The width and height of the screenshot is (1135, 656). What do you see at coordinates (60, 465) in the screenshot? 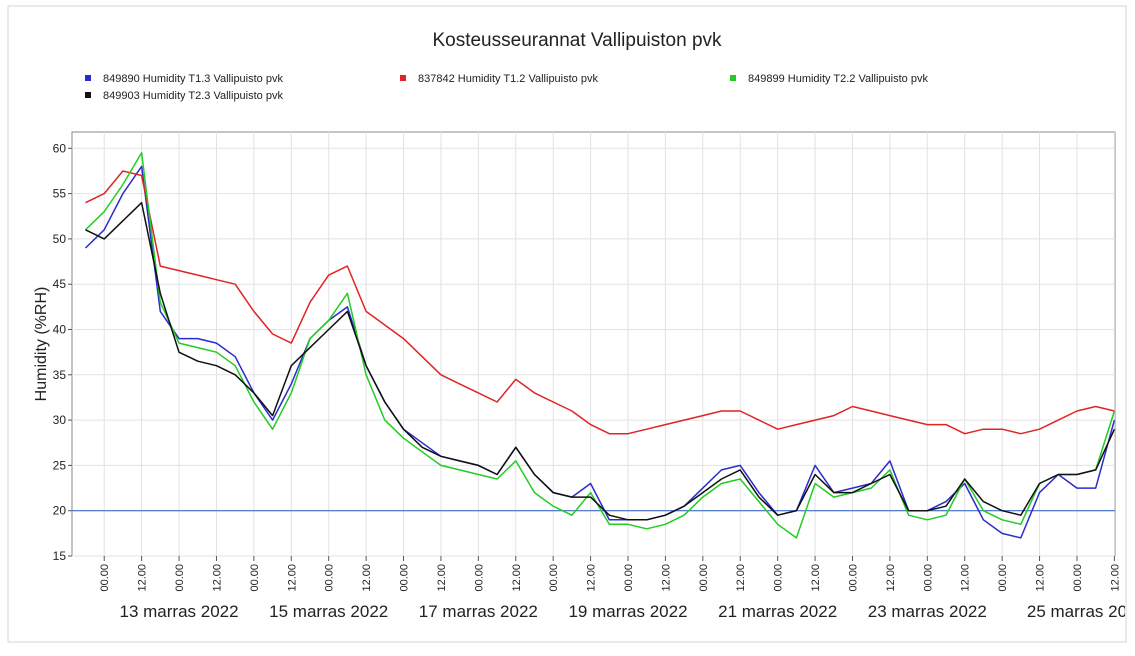
I see `y-tick-label: 25` at bounding box center [60, 465].